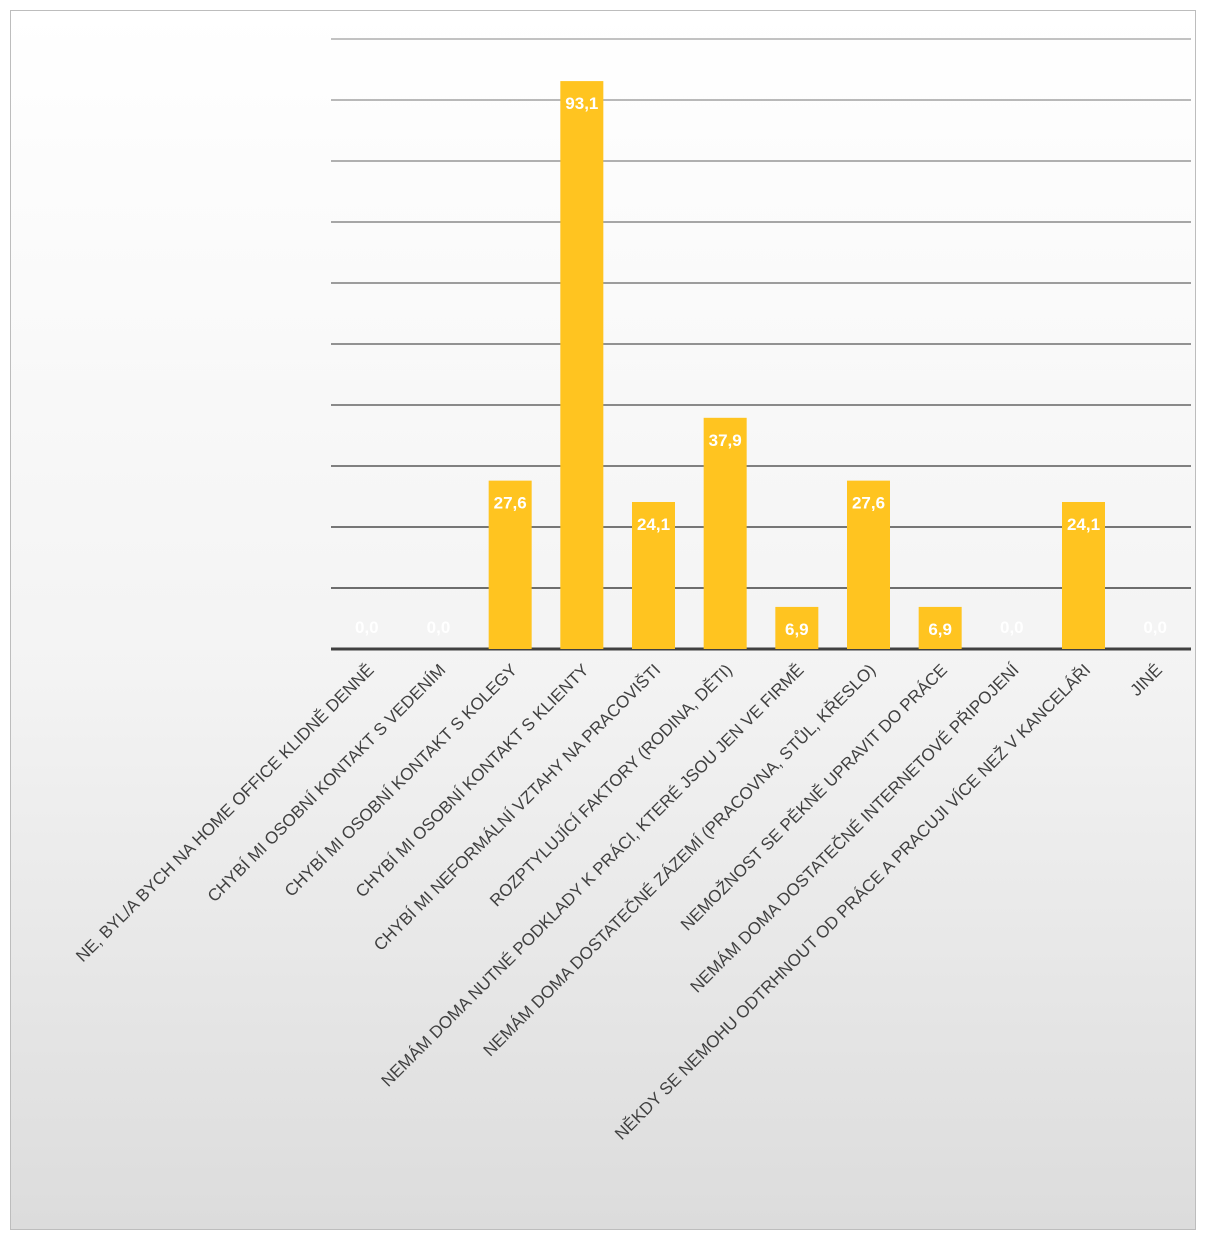 This screenshot has width=1208, height=1239. I want to click on category-label: ROZPTYLUJÍCÍ FAKTORY (RODINA, DĚTI), so click(611, 785).